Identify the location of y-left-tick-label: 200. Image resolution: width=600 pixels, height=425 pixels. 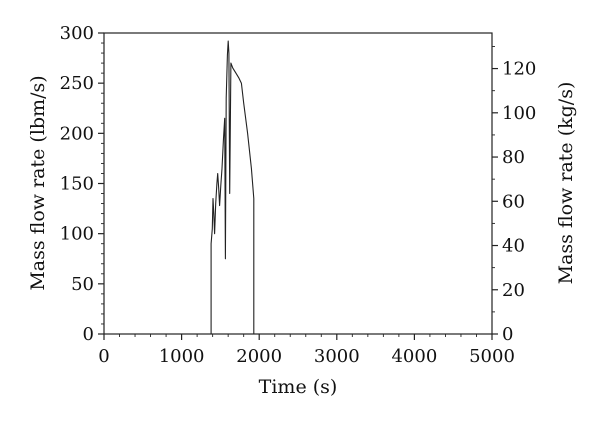
(77, 133).